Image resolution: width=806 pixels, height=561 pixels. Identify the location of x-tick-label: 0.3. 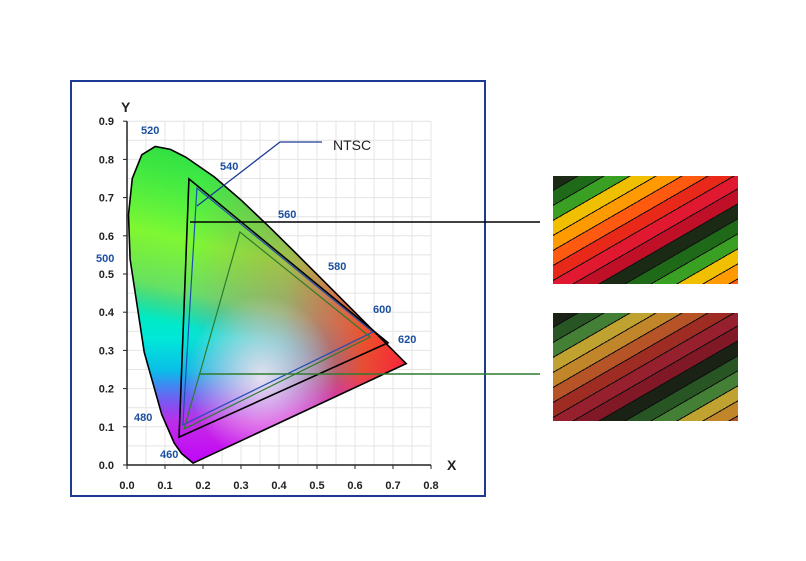
(240, 486).